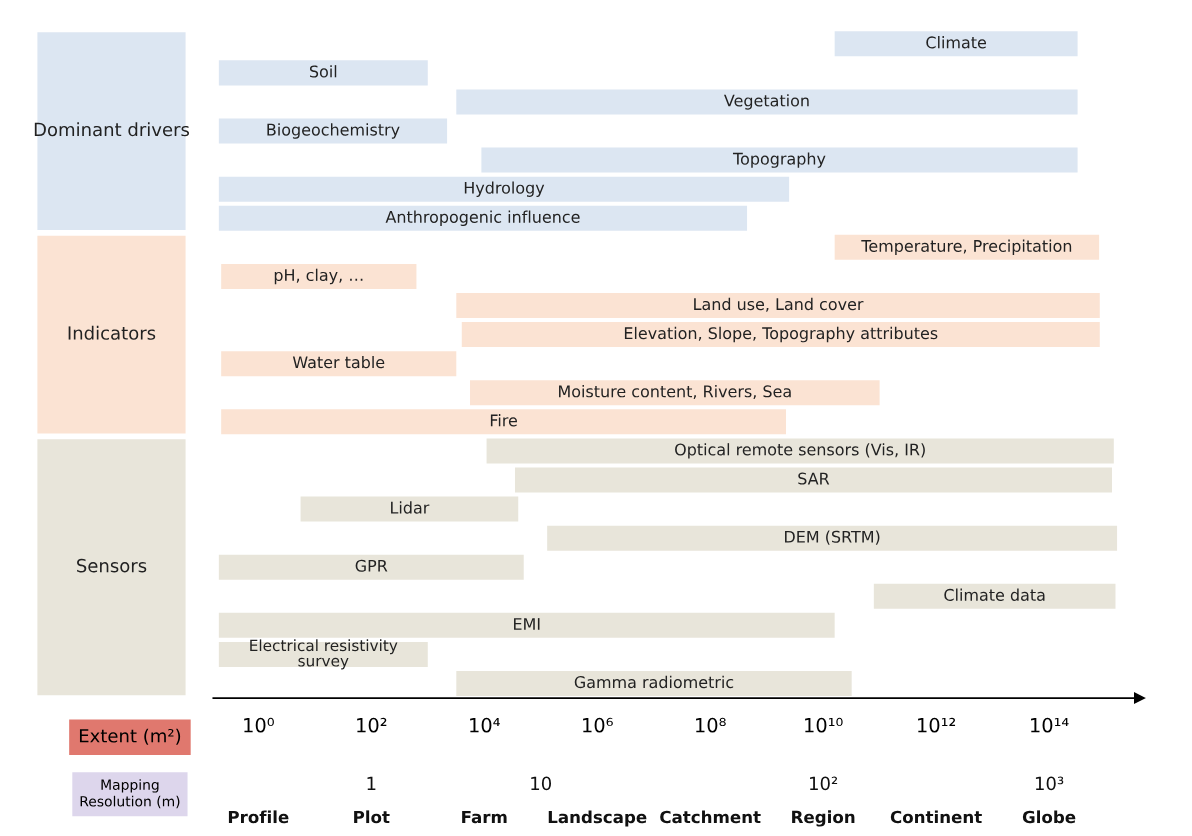  What do you see at coordinates (541, 783) in the screenshot?
I see `text: 10` at bounding box center [541, 783].